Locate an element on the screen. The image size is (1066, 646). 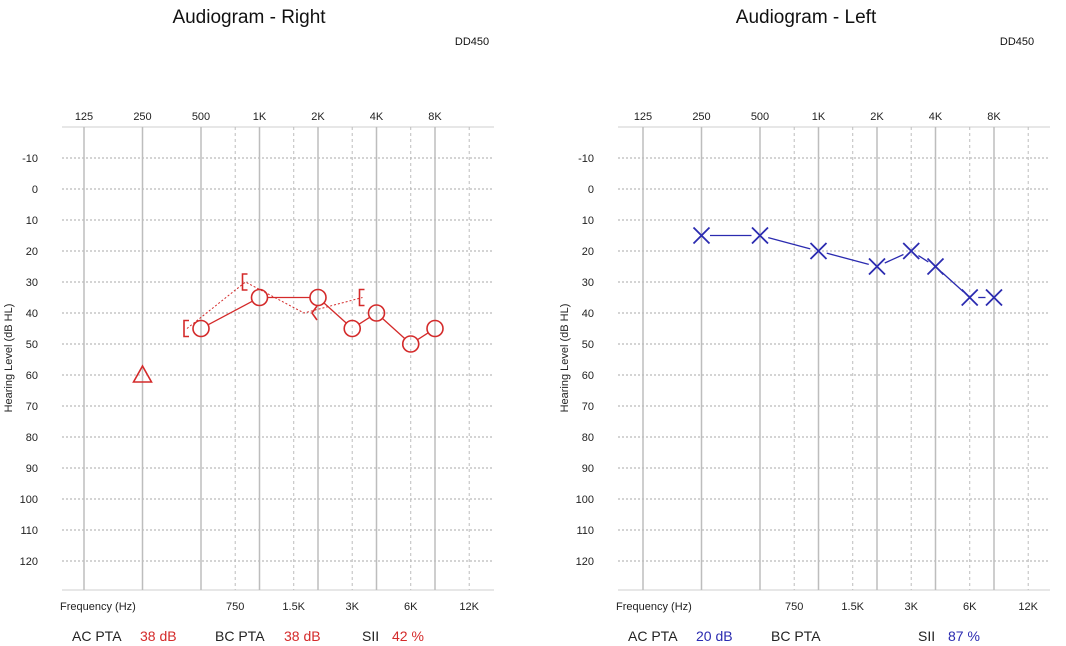
series-ac-masked-triangle is located at coordinates (142, 373).